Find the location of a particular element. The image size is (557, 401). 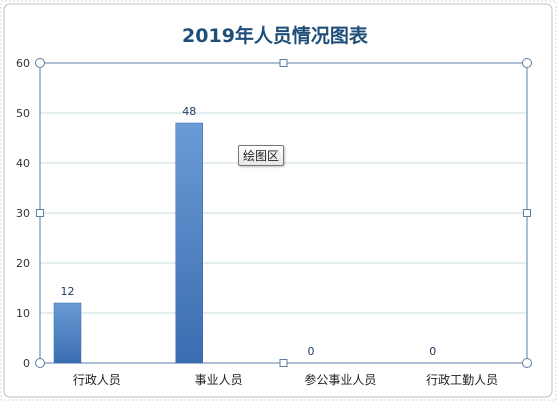

data-label: 12 is located at coordinates (68, 291).